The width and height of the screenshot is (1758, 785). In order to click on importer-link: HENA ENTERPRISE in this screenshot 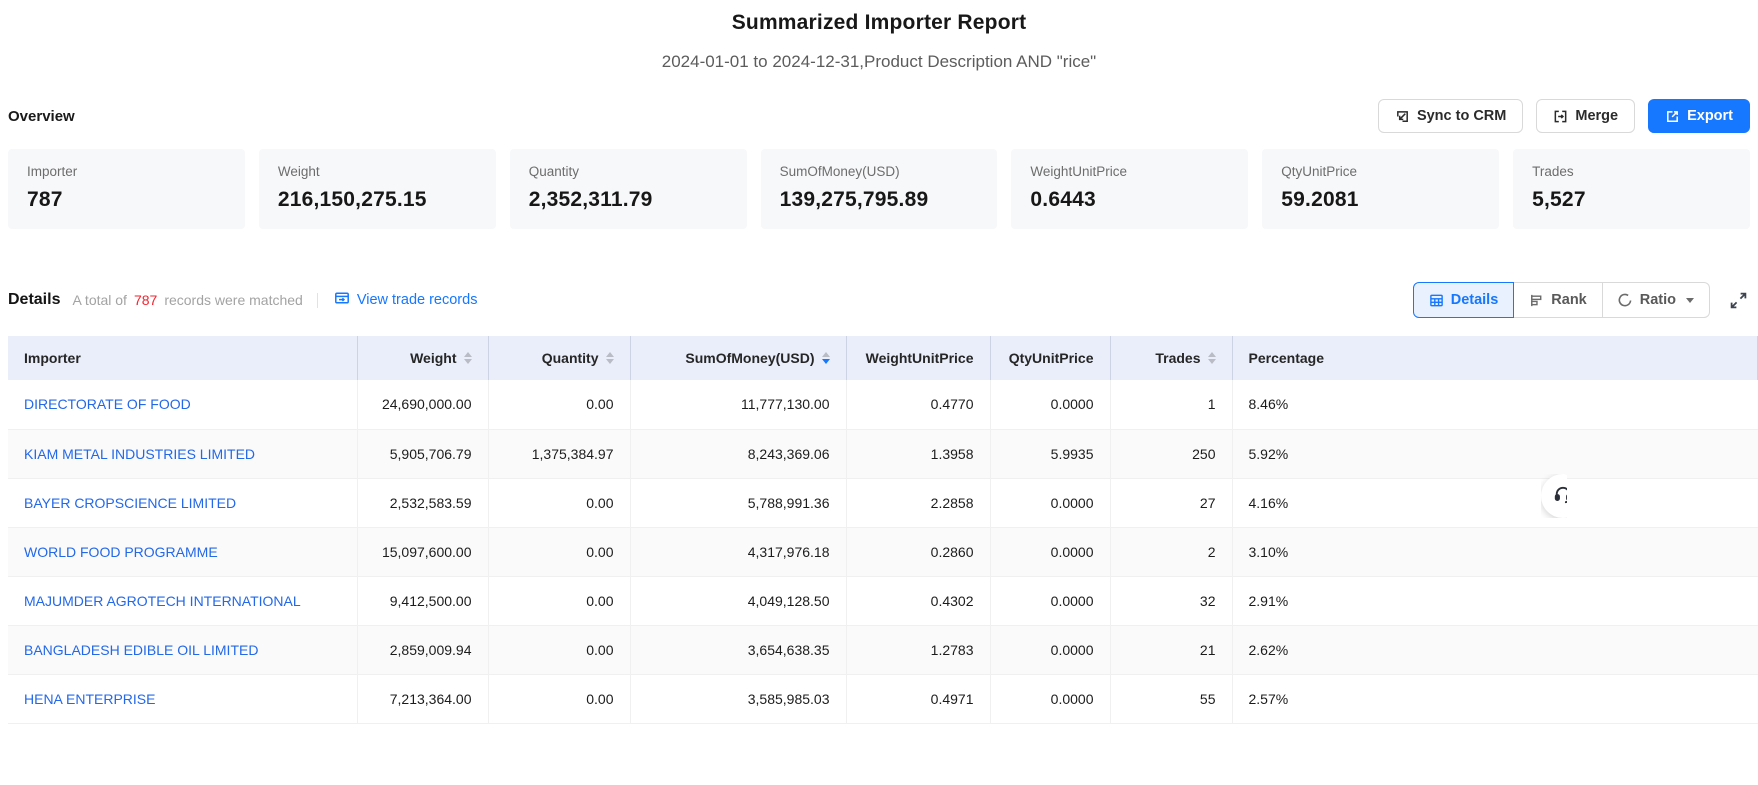, I will do `click(90, 698)`.